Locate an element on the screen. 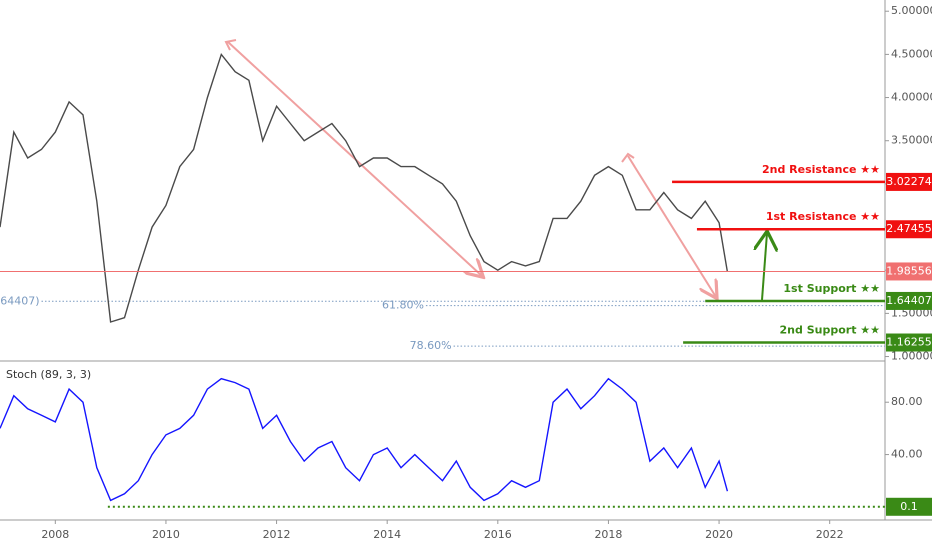  level-label: 2nd Support ★★ is located at coordinates (830, 330).